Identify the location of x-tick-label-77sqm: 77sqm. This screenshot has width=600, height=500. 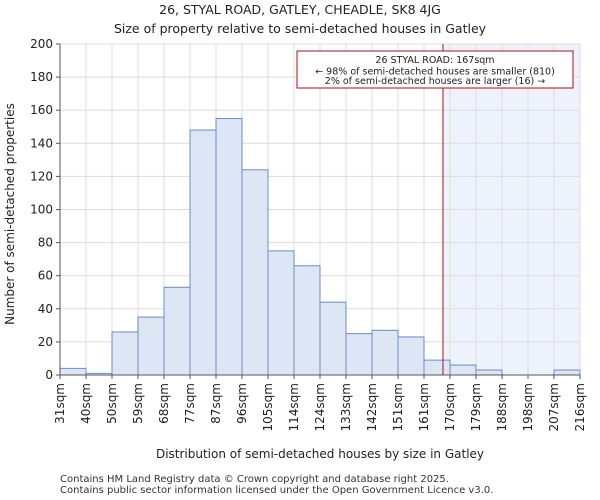
(190, 403).